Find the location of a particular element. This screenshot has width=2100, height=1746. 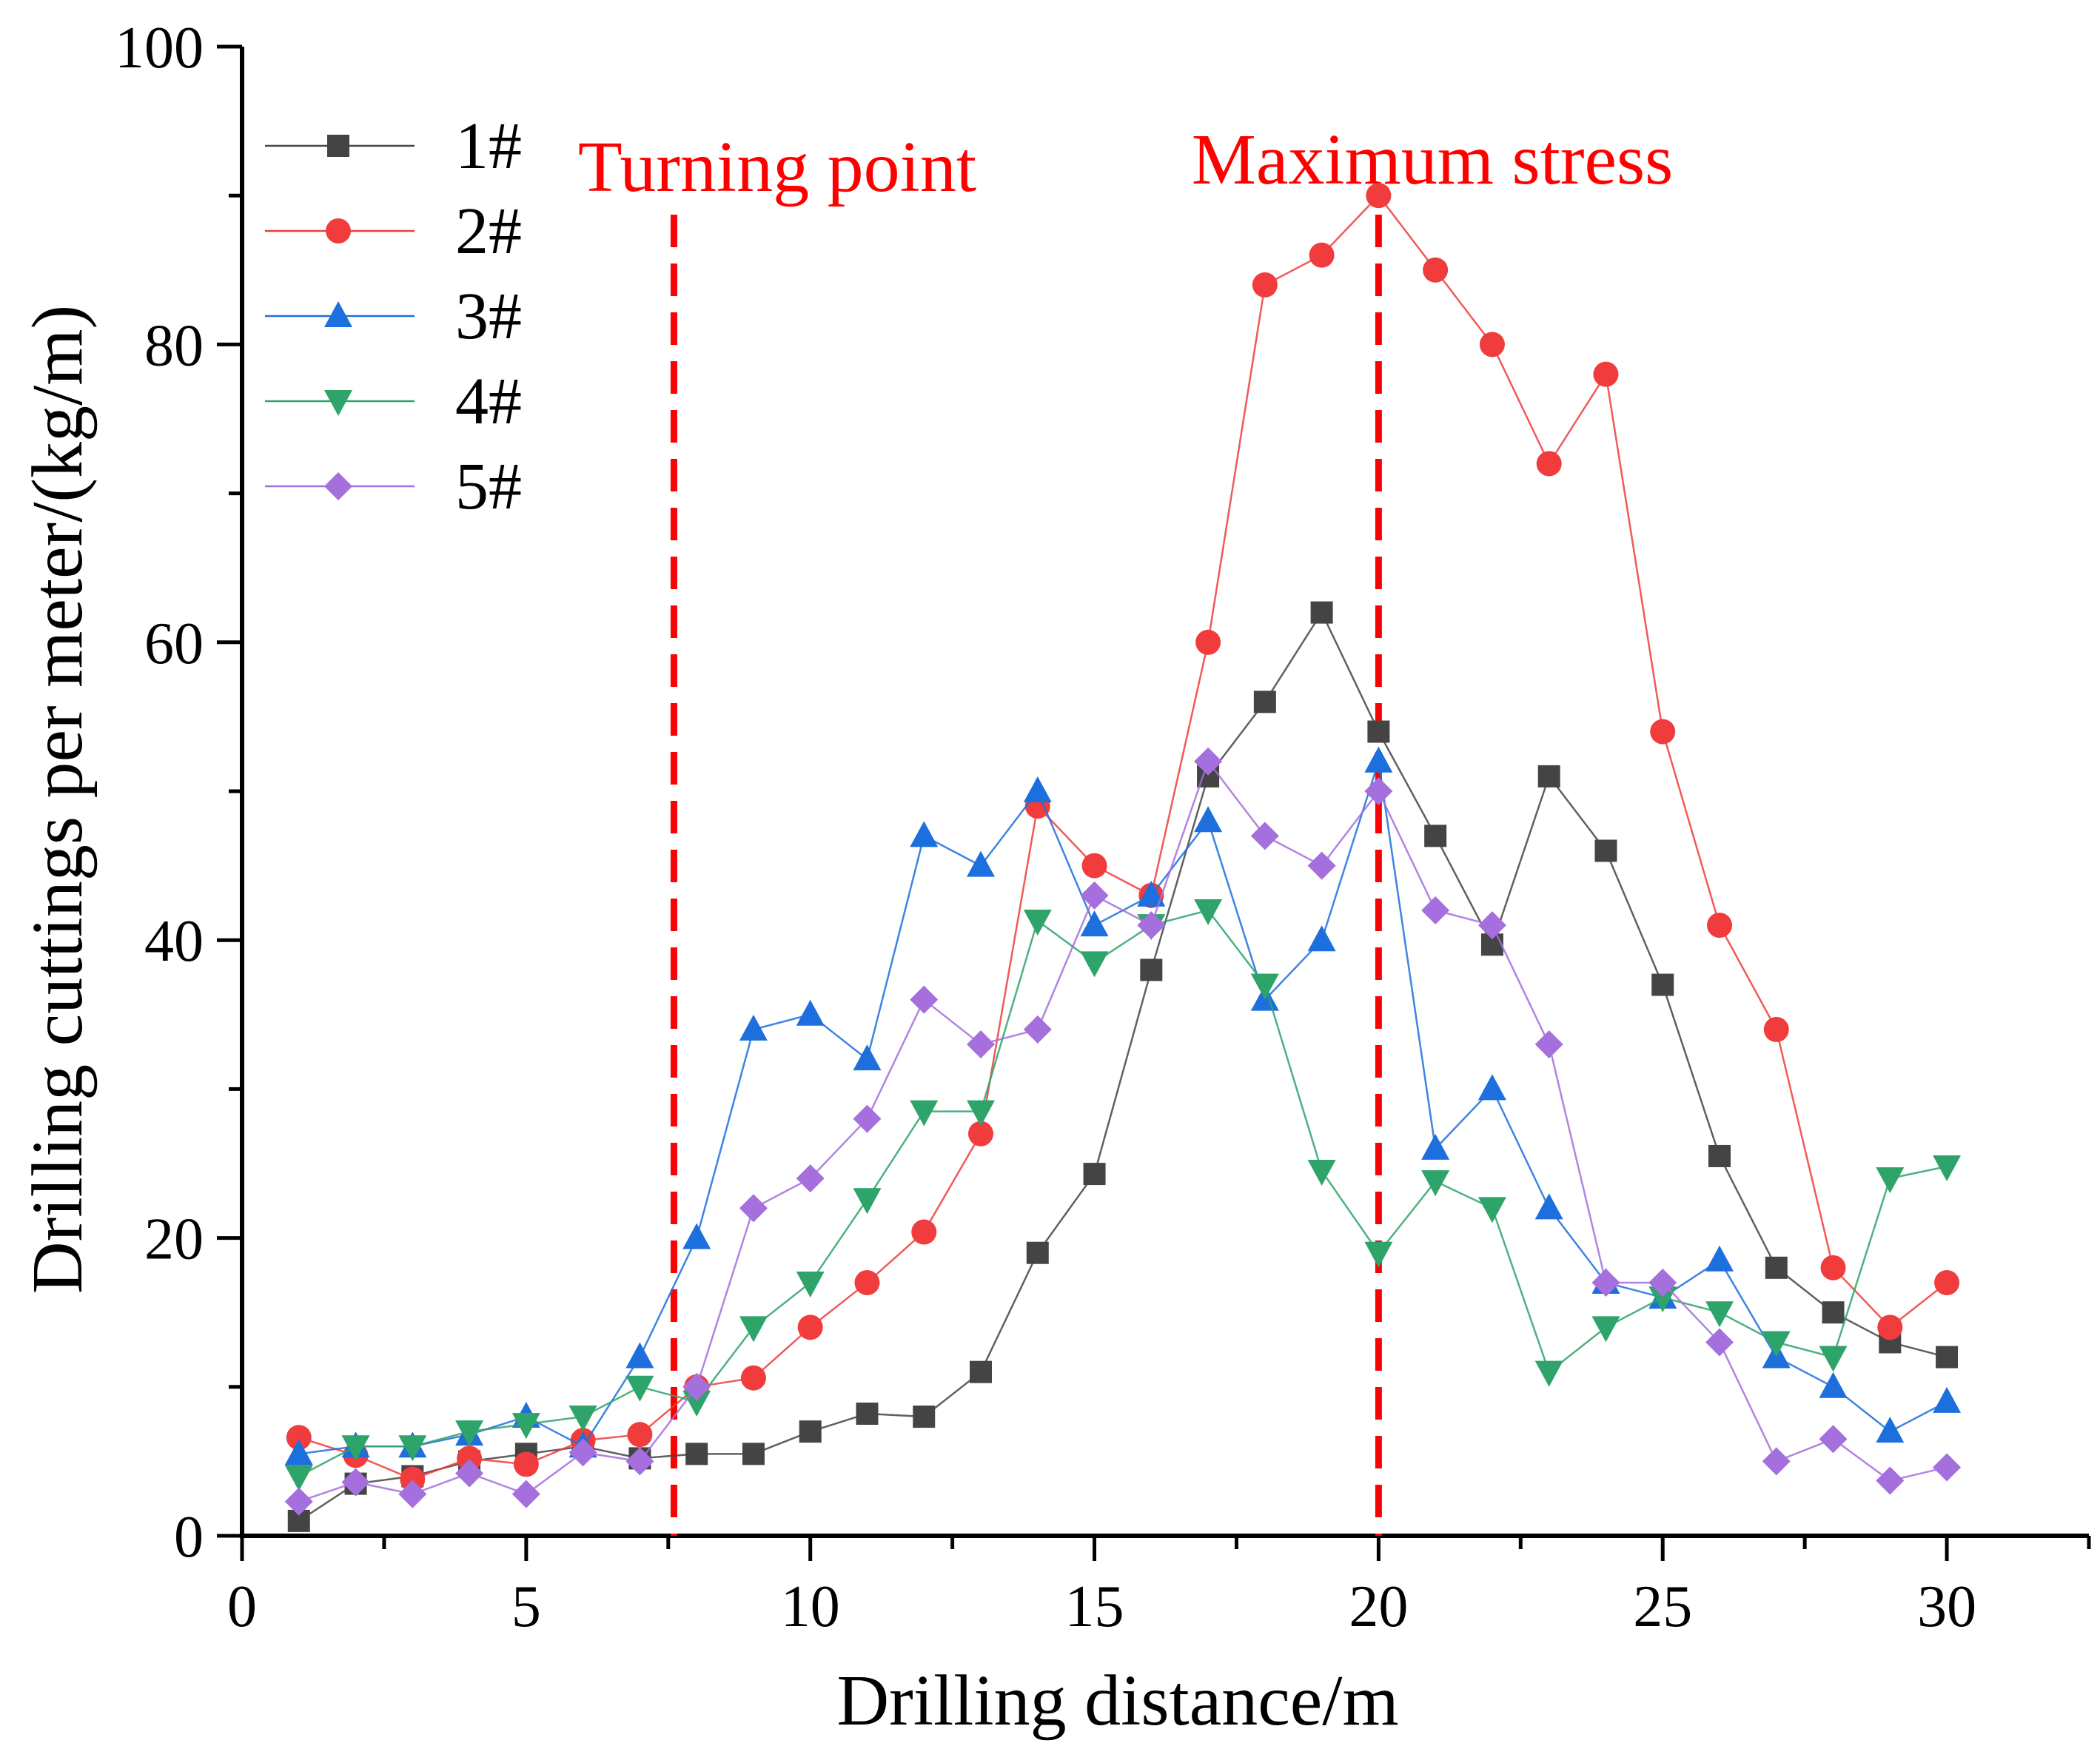

y-axis-title: Drilling cuttings per meter/(kg/m) is located at coordinates (58, 800).